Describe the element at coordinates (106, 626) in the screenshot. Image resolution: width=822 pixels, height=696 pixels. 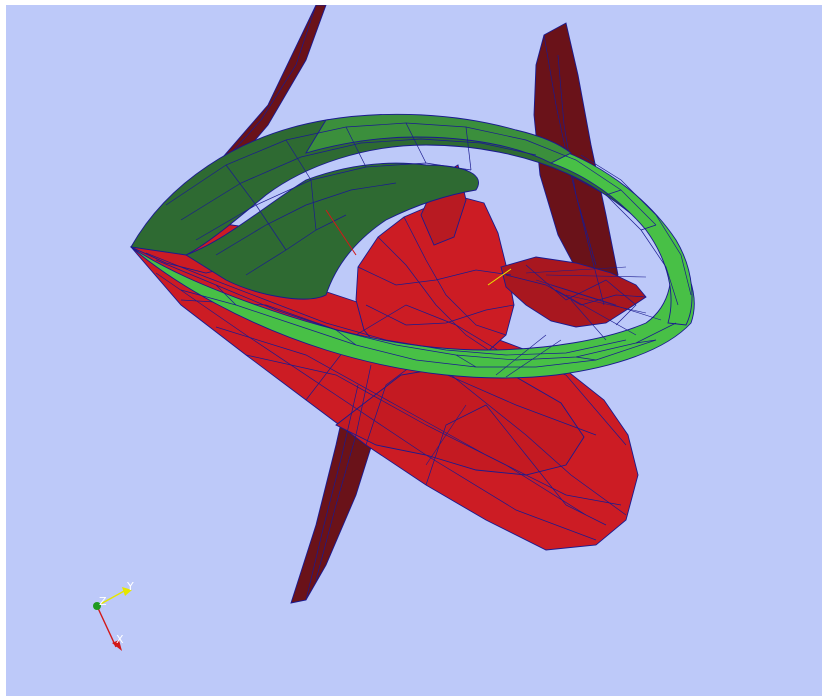
I see `axis-x-line` at that location.